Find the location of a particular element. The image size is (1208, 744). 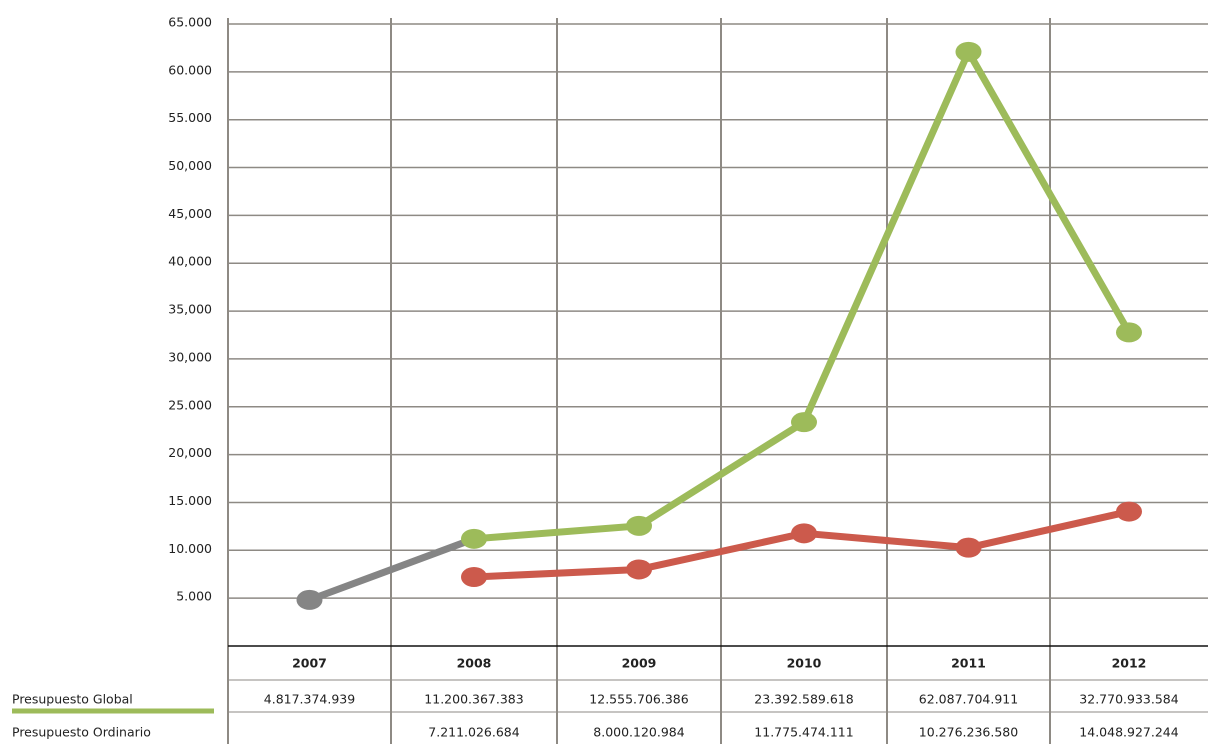

legend-label: Presupuesto Ordinario is located at coordinates (81, 732).